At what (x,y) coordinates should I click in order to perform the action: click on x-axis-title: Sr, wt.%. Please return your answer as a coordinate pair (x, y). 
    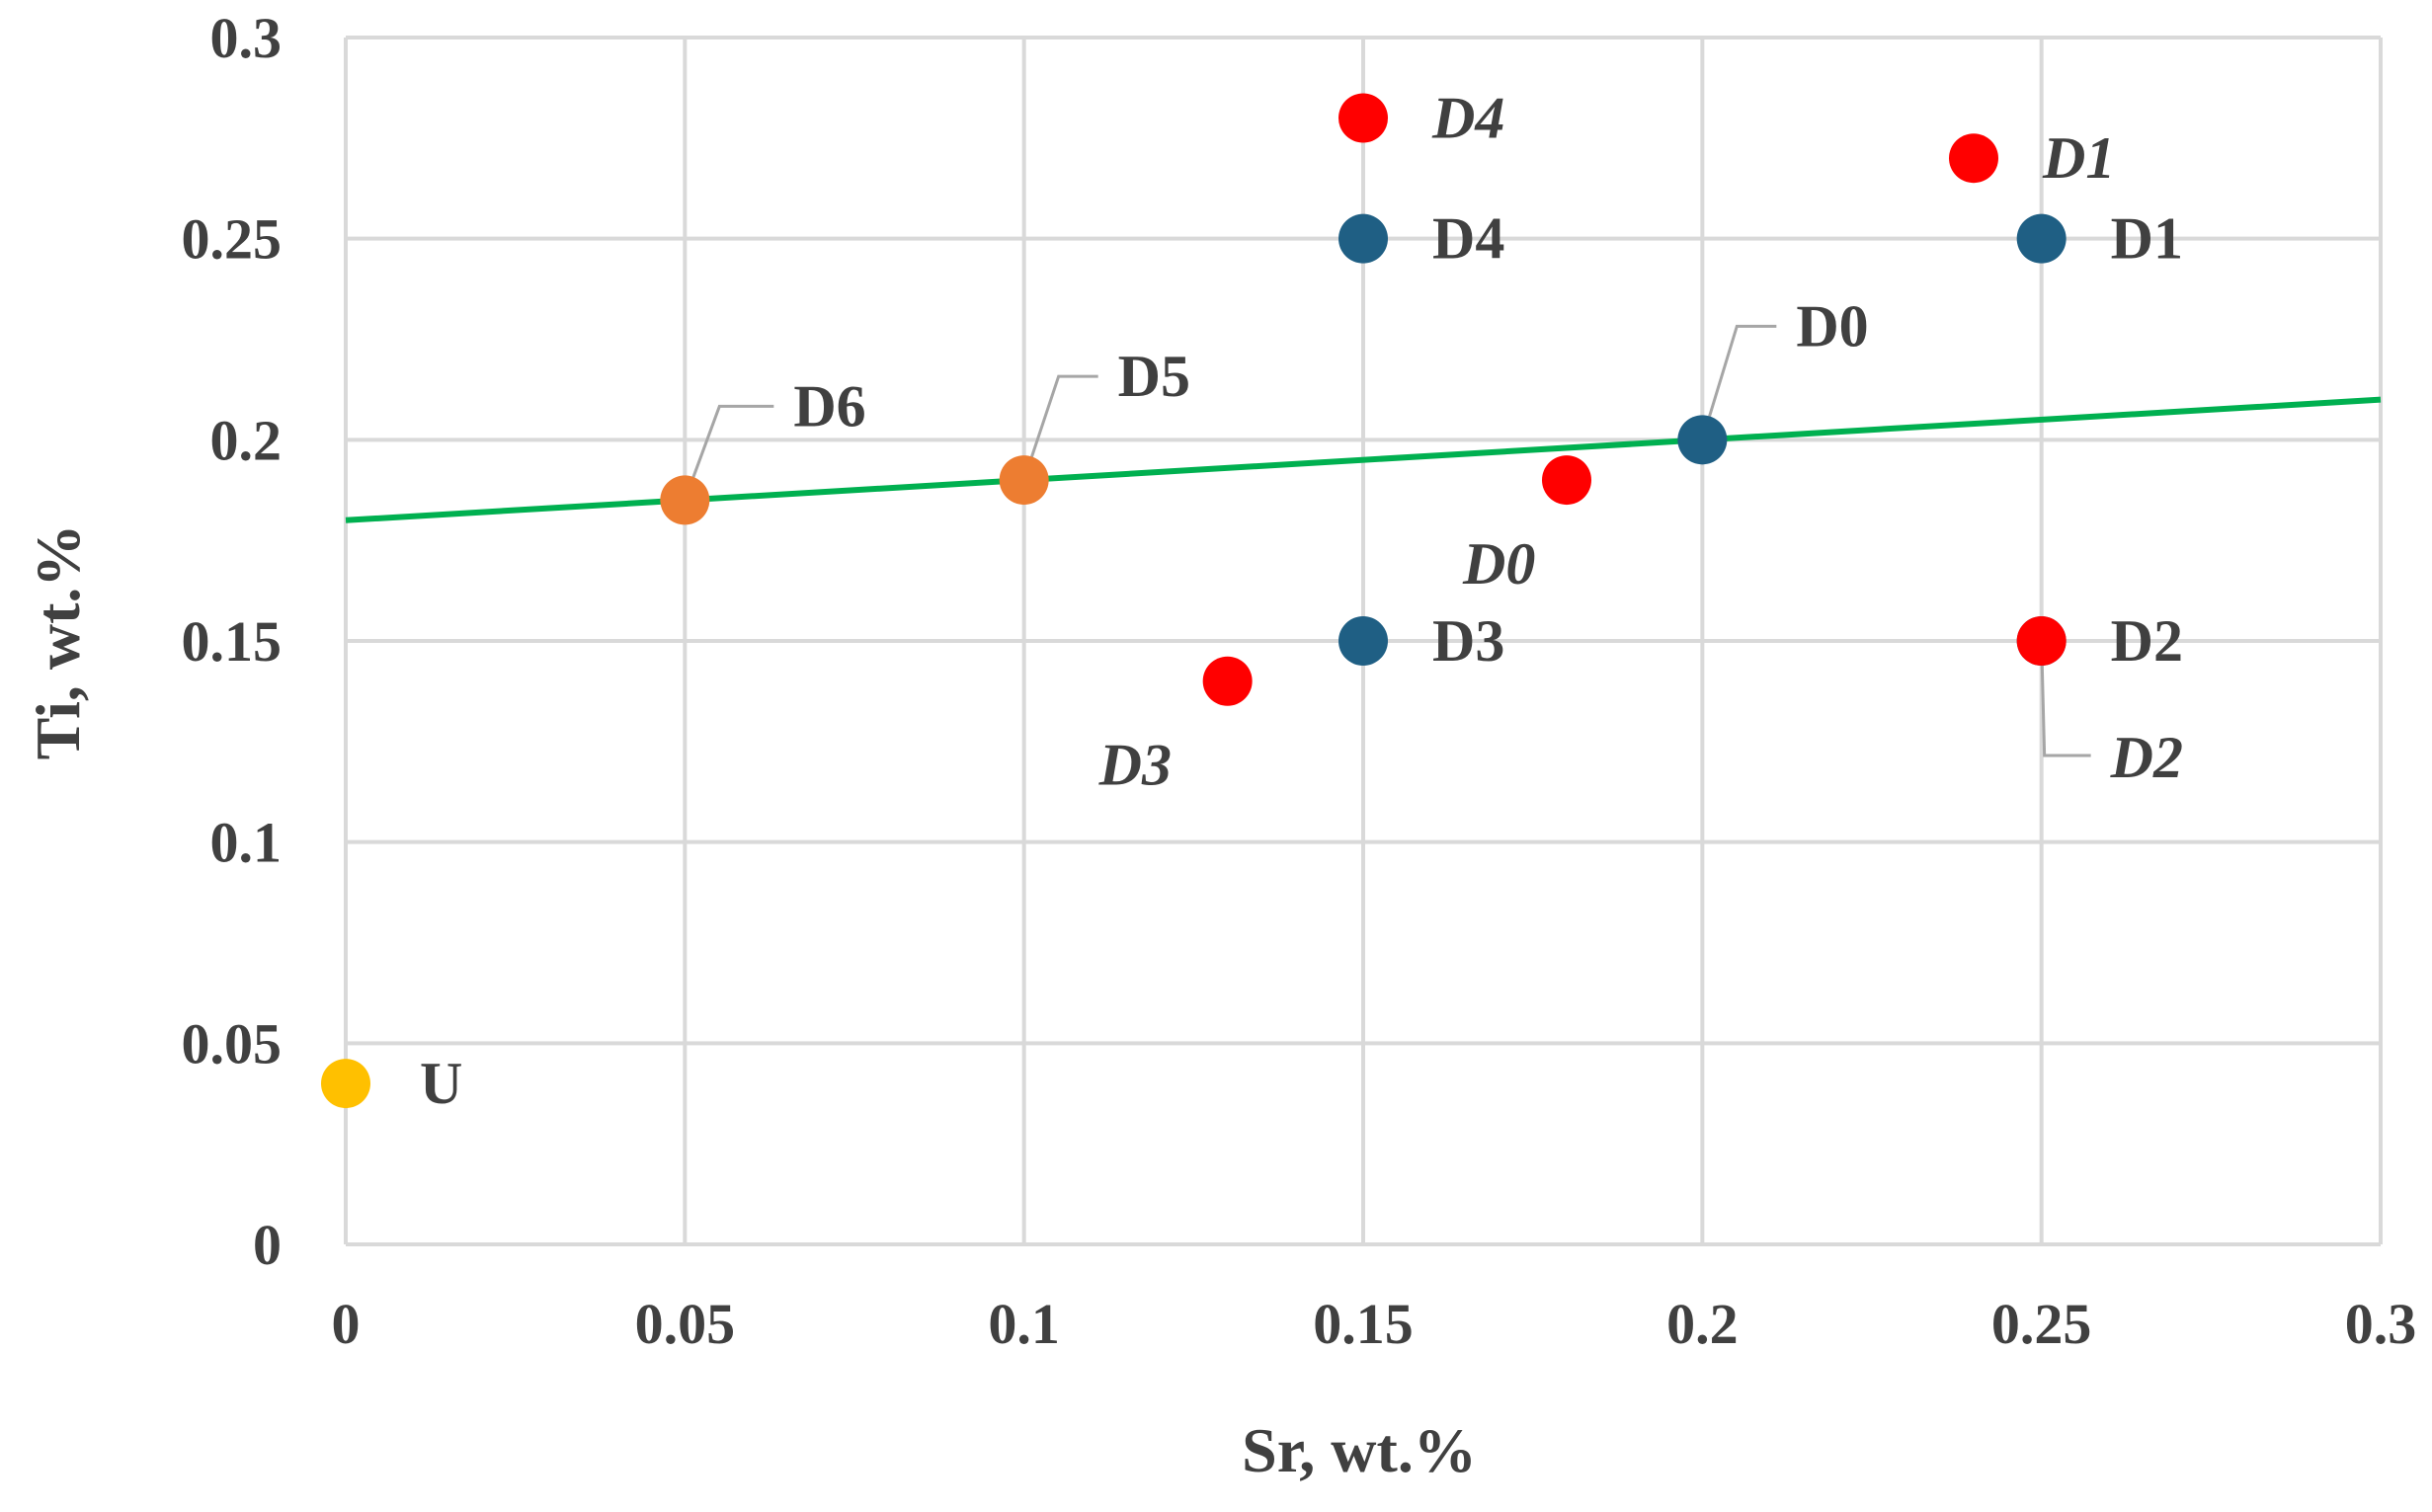
    Looking at the image, I should click on (1359, 1450).